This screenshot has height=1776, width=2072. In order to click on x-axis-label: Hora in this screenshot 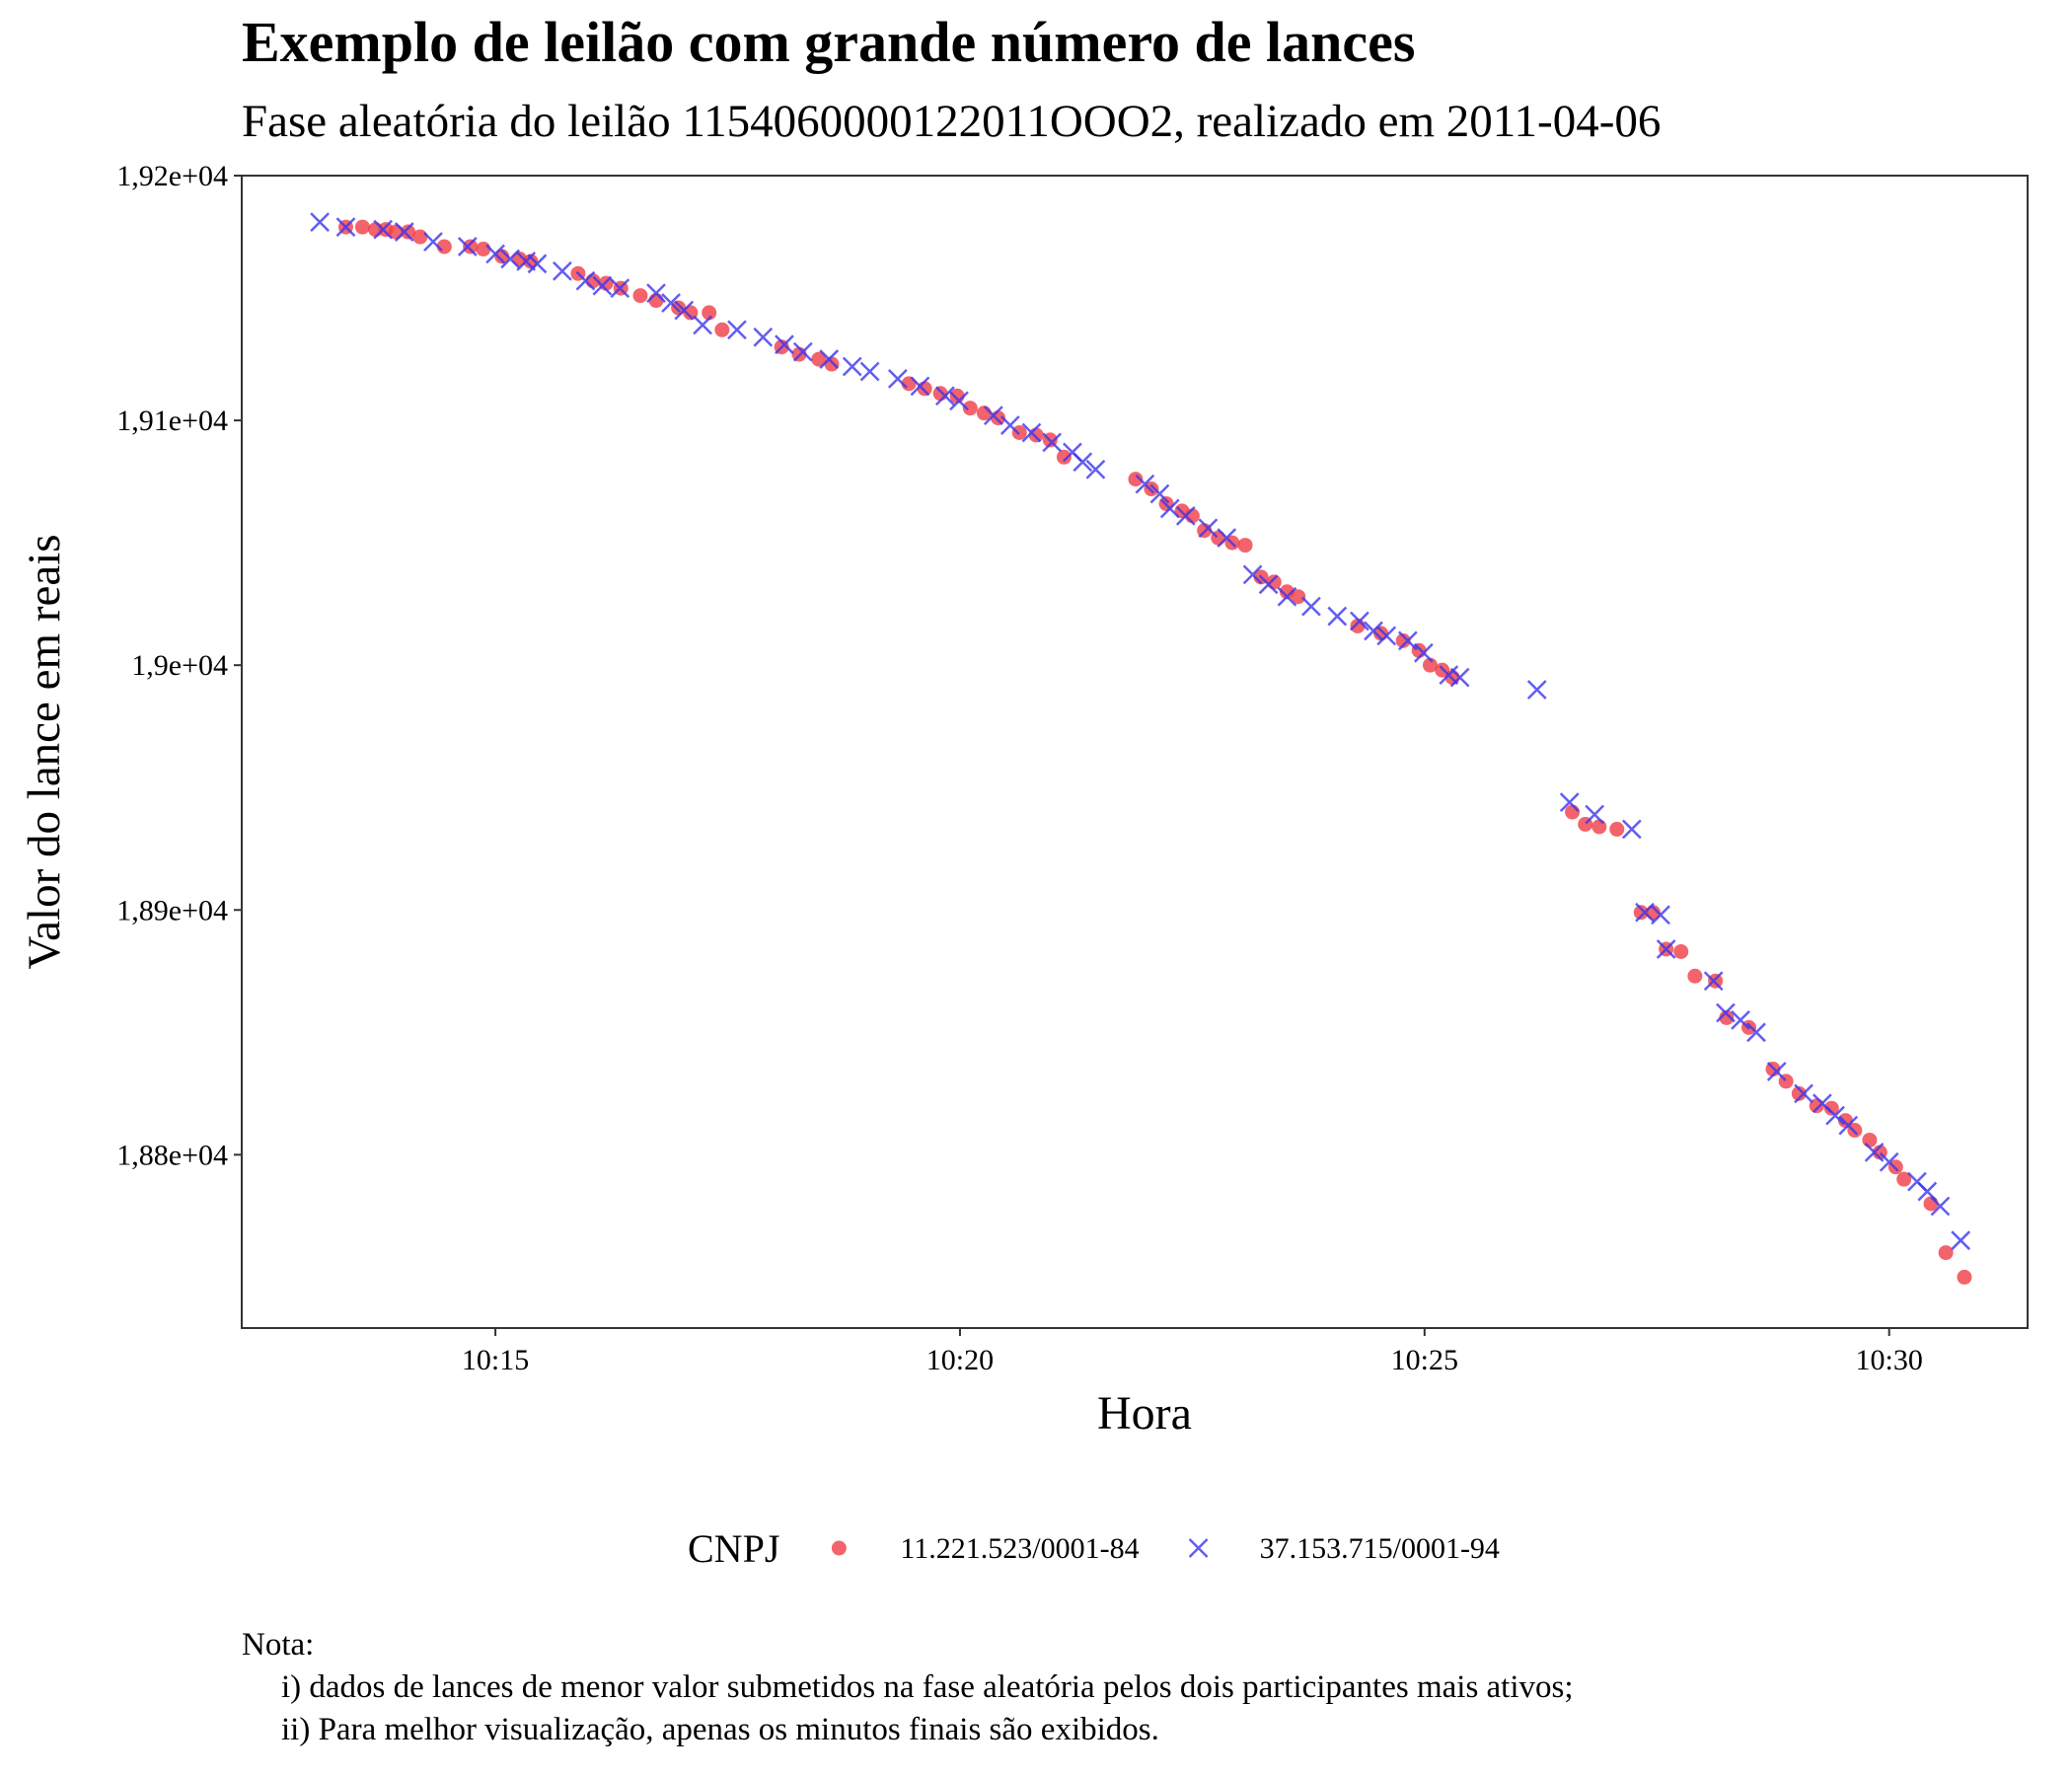, I will do `click(1144, 1414)`.